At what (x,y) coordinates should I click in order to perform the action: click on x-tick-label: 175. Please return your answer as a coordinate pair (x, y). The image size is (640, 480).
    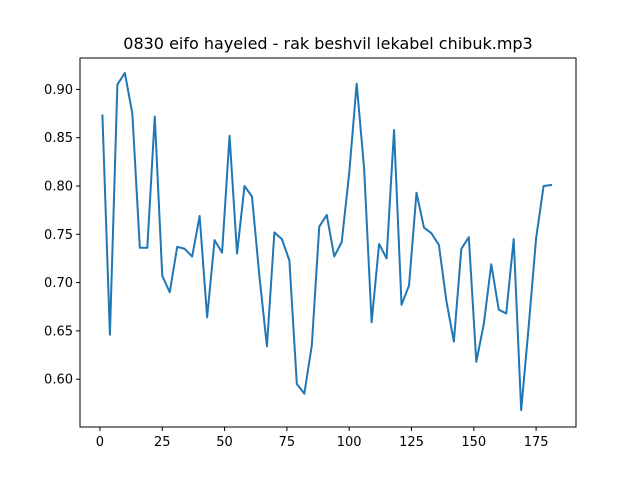
    Looking at the image, I should click on (536, 442).